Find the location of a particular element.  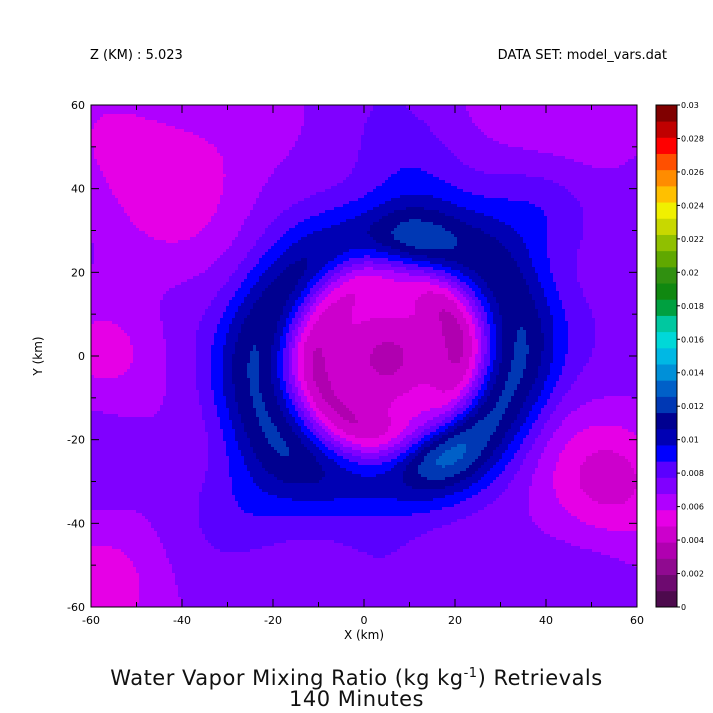

dataset-header: DATA SET: model_vars.dat is located at coordinates (582, 55).